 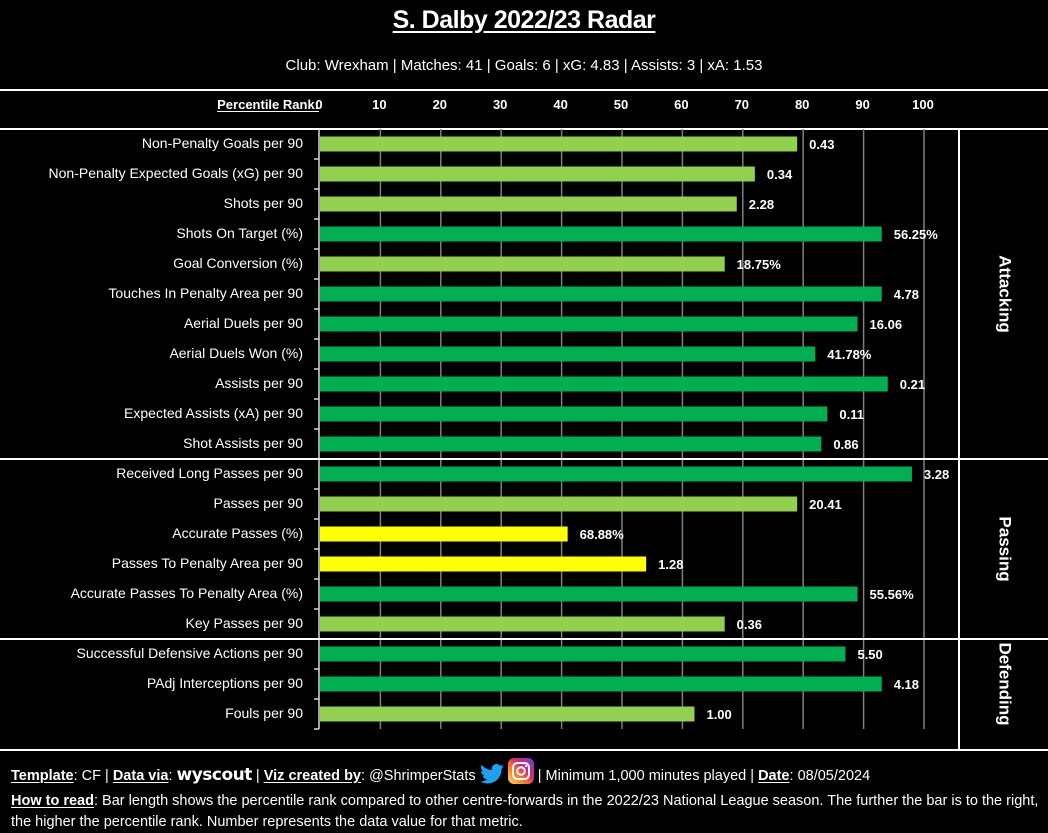 I want to click on data-label: 0.21, so click(x=912, y=384).